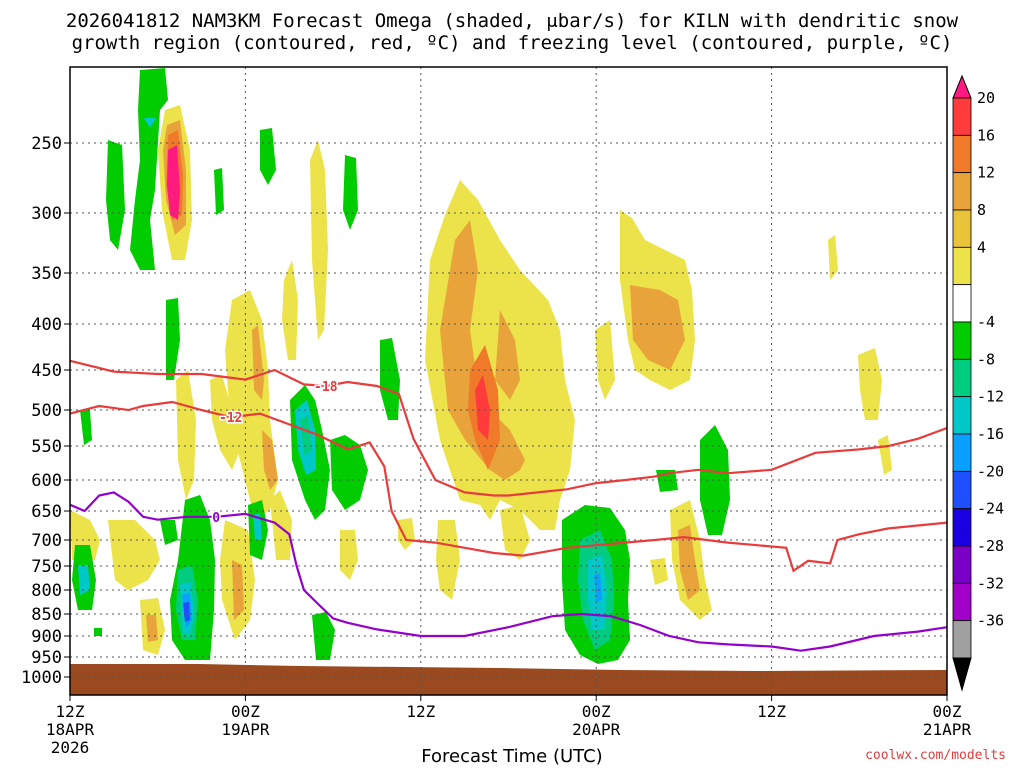 The image size is (1024, 768). What do you see at coordinates (70, 729) in the screenshot?
I see `x-tick-label-0-1: 18APR` at bounding box center [70, 729].